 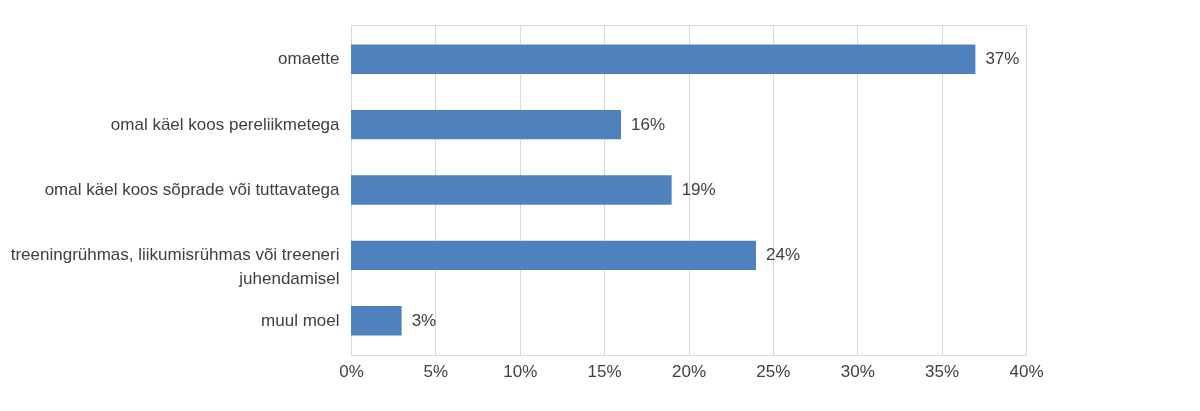 I want to click on data-label: 24%, so click(x=783, y=255).